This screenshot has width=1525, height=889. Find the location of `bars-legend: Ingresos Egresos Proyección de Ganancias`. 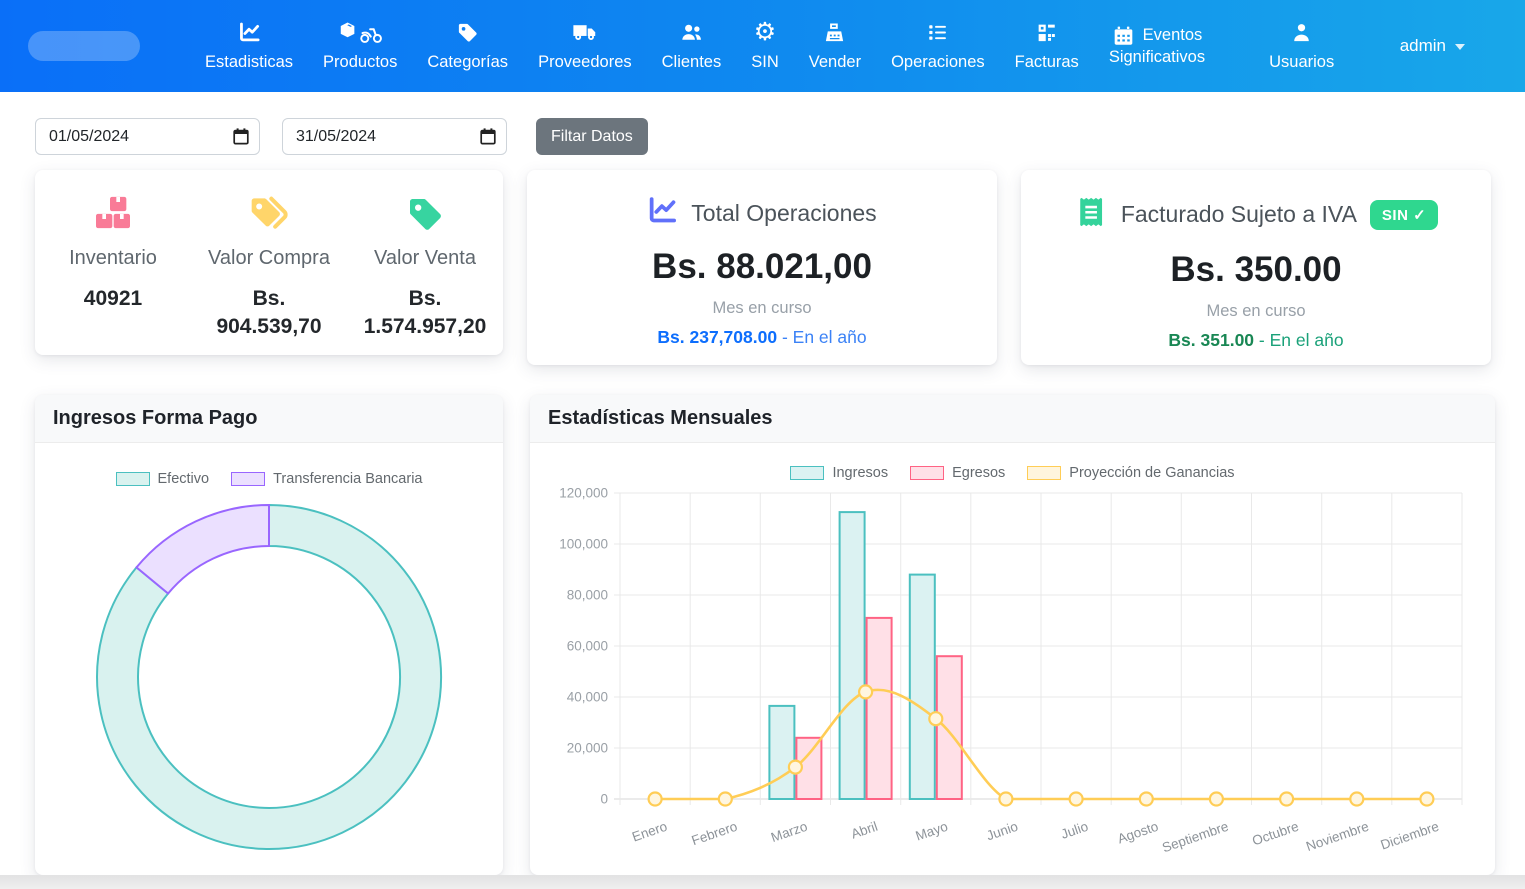

bars-legend: Ingresos Egresos Proyección de Ganancias is located at coordinates (1012, 473).